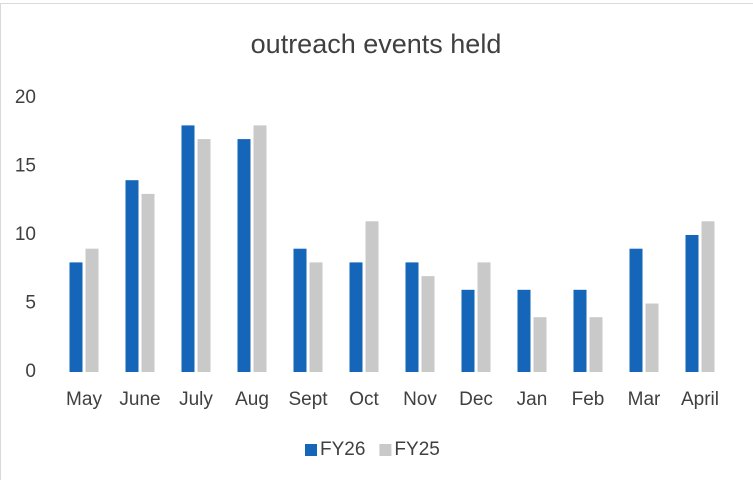  I want to click on x-tick-label: Feb, so click(588, 399).